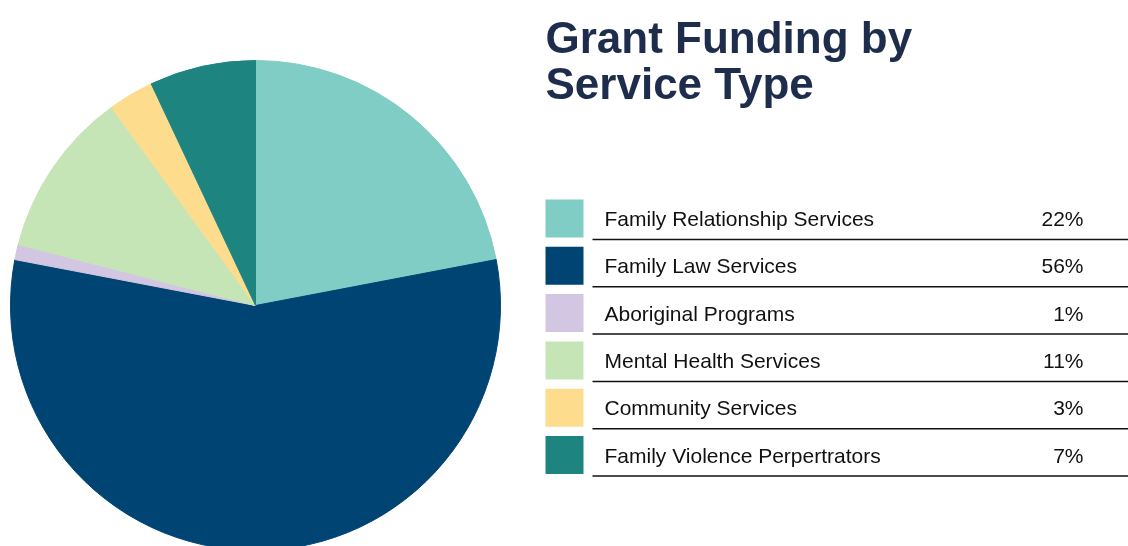  Describe the element at coordinates (701, 408) in the screenshot. I see `legend-label: Community Services` at that location.